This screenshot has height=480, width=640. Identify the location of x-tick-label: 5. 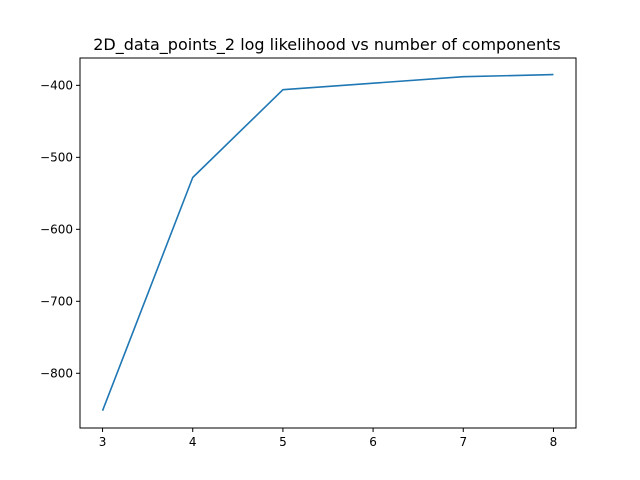
(283, 442).